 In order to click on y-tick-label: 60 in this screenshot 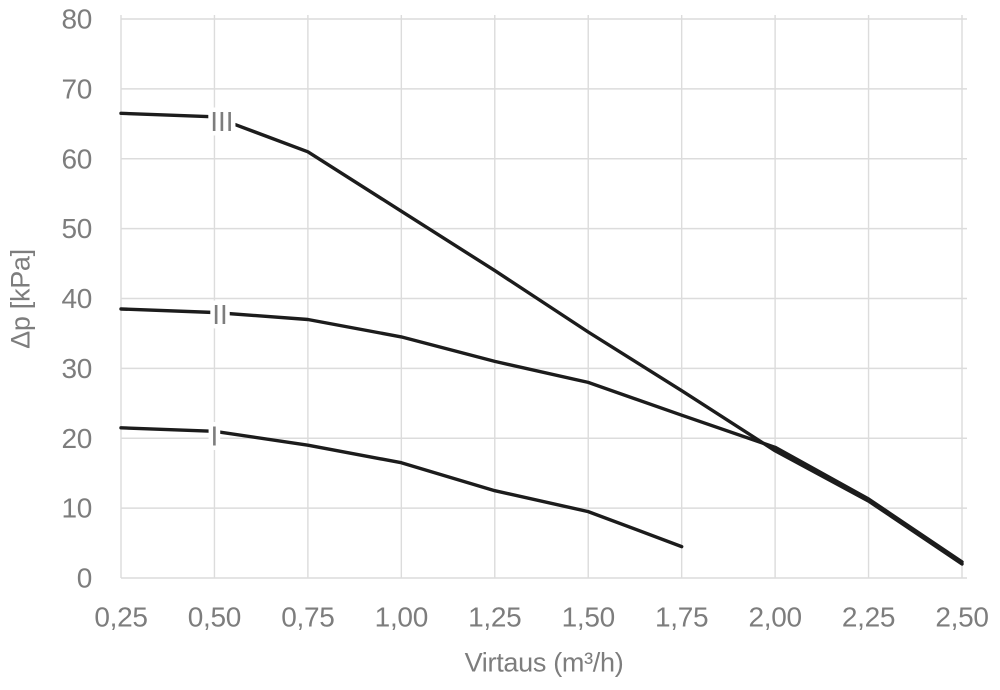, I will do `click(76, 158)`.